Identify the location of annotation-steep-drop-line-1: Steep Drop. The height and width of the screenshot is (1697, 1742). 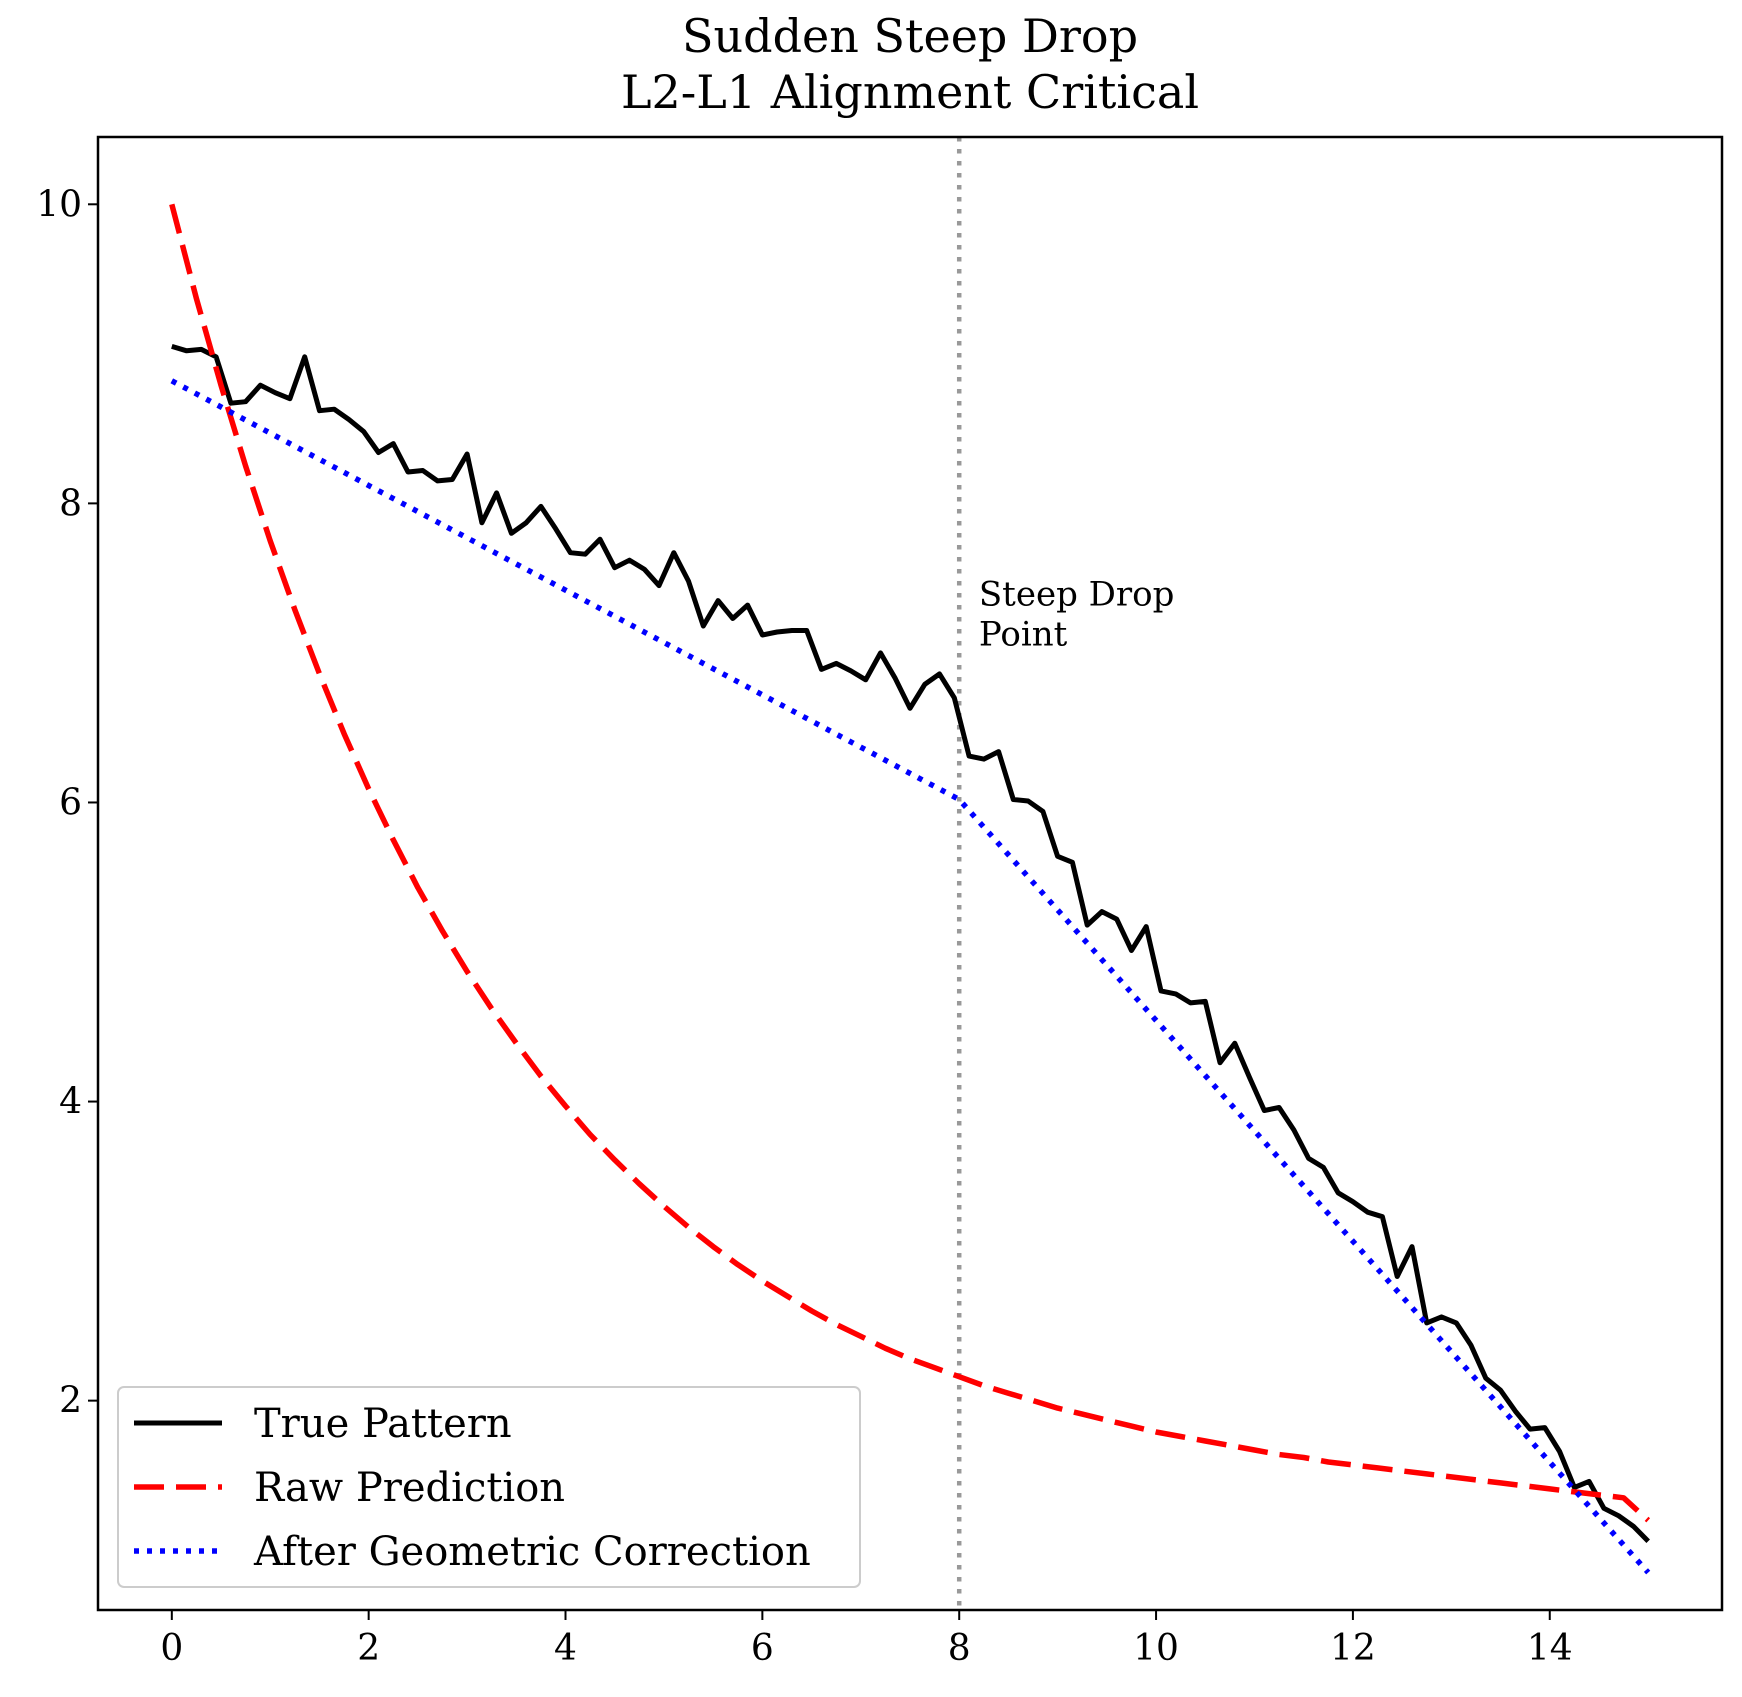
(1077, 594).